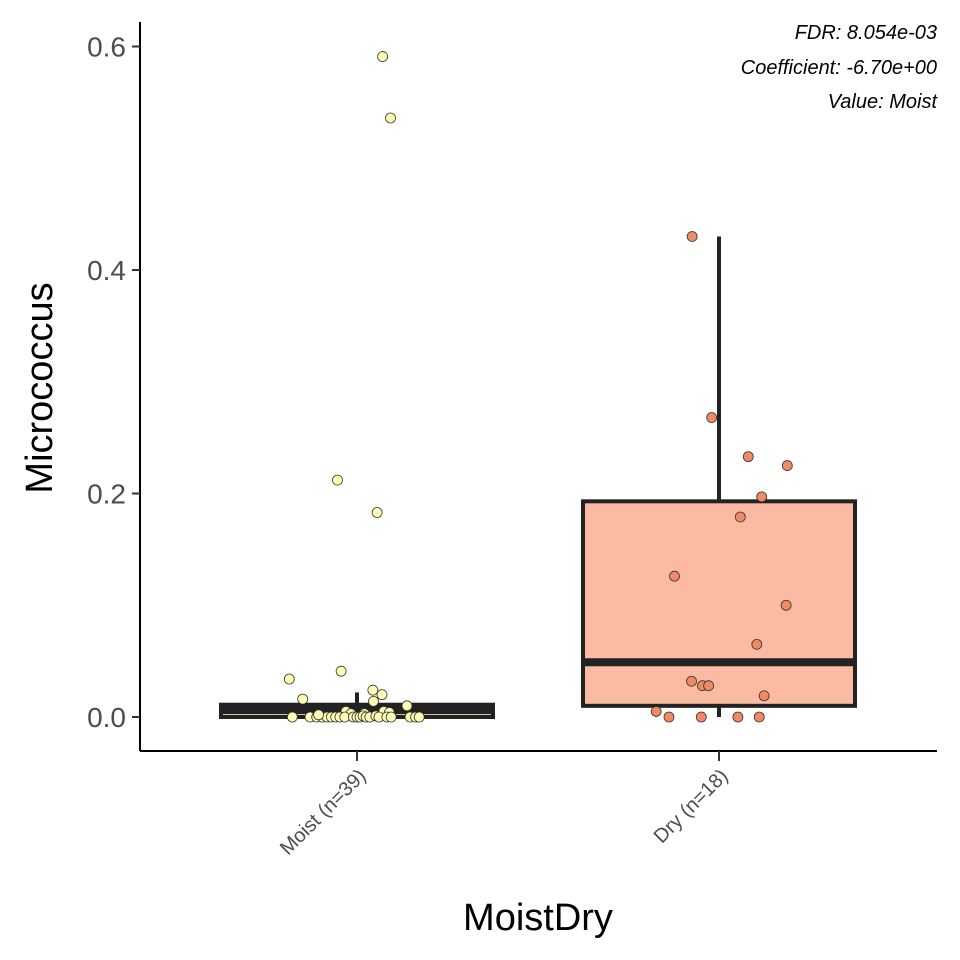 The height and width of the screenshot is (960, 960). Describe the element at coordinates (839, 68) in the screenshot. I see `annotation-coefficient: Coefficient: -6.70e+00` at that location.